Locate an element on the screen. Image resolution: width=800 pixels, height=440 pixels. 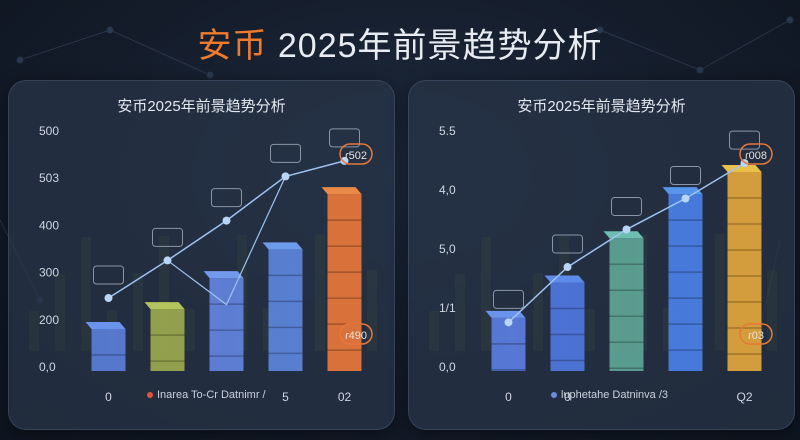
page-title-accent: 安币 is located at coordinates (232, 46).